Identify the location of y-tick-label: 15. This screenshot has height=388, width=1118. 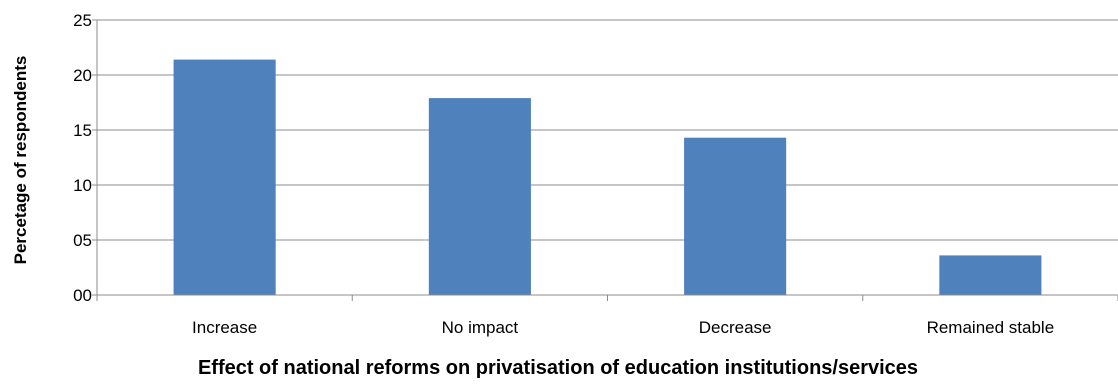
(82, 130).